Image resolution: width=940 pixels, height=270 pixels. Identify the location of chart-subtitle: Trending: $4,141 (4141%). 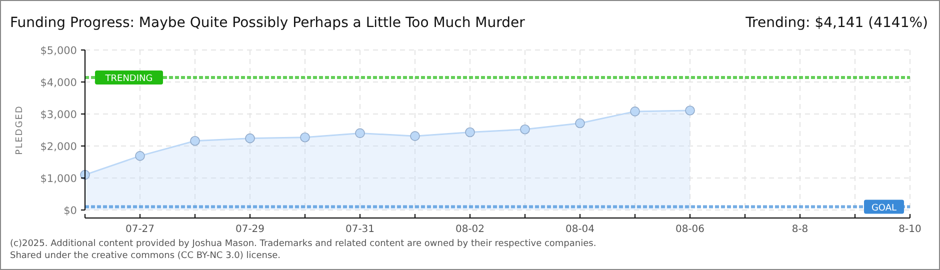
(836, 23).